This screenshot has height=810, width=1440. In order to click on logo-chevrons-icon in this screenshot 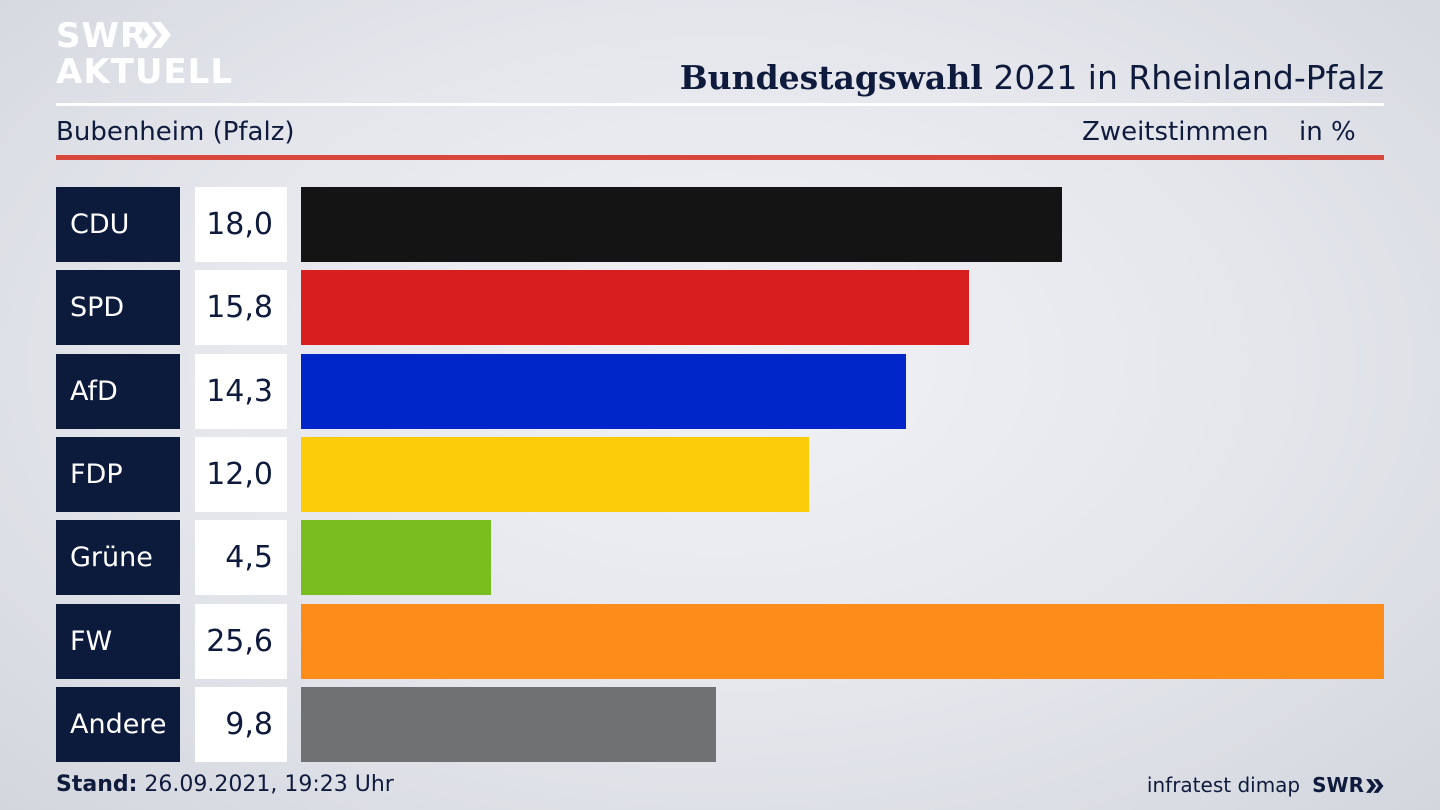, I will do `click(154, 35)`.